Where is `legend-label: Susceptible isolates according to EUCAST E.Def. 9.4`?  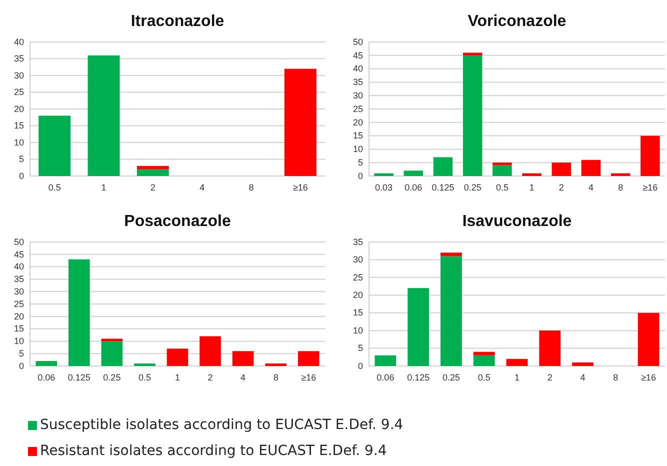
legend-label: Susceptible isolates according to EUCAST E.Def. 9.4 is located at coordinates (222, 425).